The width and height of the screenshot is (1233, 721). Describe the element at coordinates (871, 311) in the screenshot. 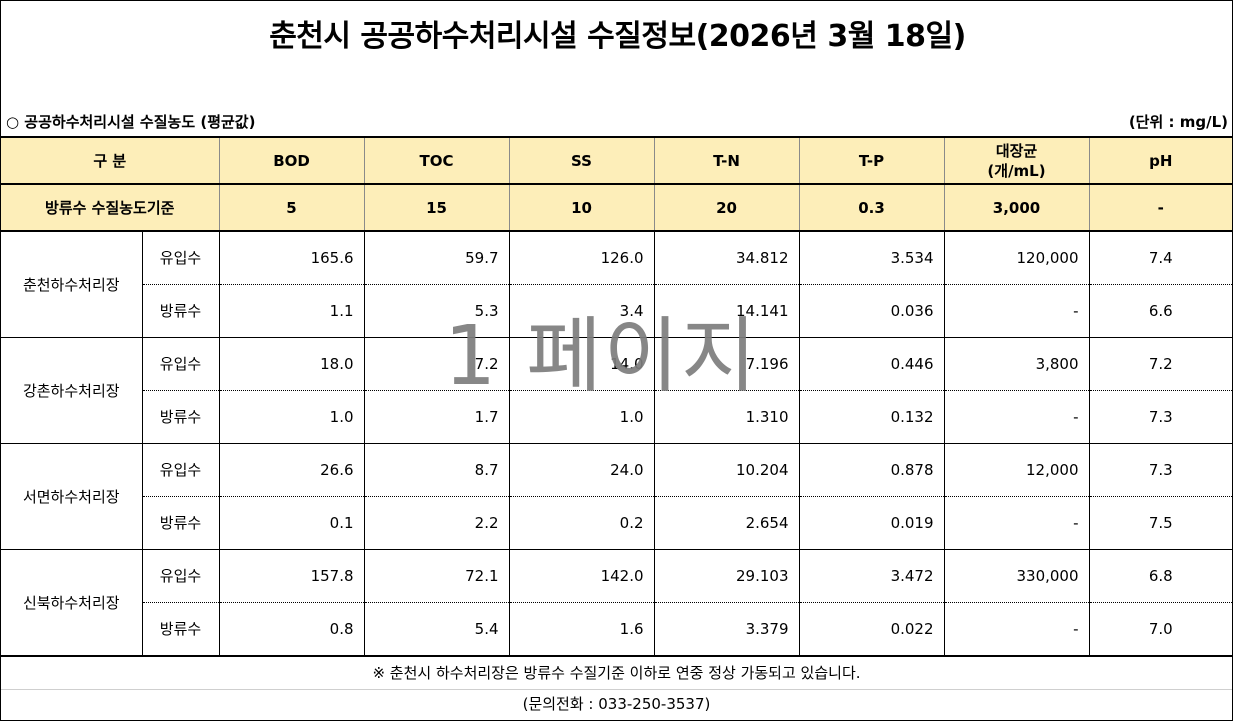

I see `cell-tp: 0.036` at that location.